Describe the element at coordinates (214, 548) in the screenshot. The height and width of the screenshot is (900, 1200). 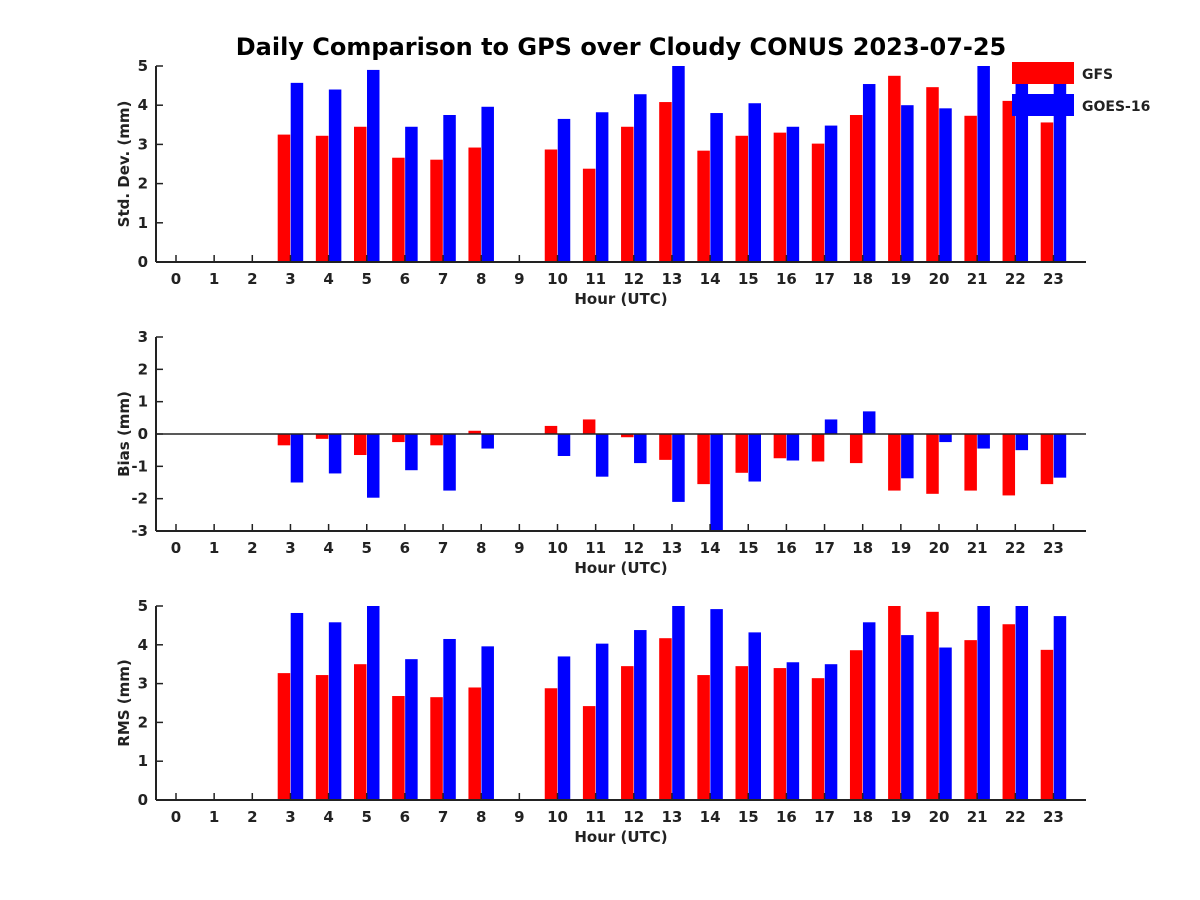
I see `x-tick-label: 1` at that location.